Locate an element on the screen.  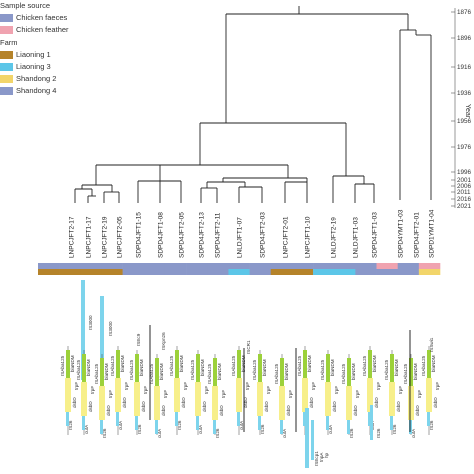
tip-label: LNPCJFT2-01 is located at coordinates (286, 237).